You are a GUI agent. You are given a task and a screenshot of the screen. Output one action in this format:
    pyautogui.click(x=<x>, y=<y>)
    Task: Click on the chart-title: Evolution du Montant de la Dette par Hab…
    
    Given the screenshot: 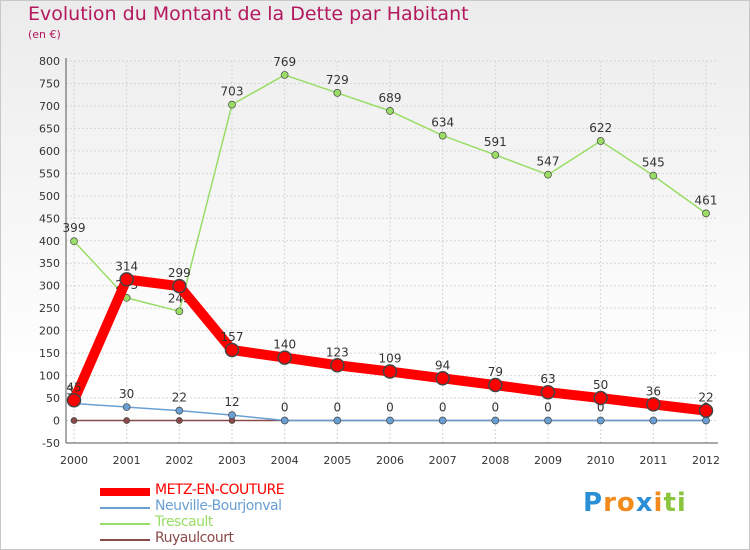 What is the action you would take?
    pyautogui.click(x=248, y=14)
    